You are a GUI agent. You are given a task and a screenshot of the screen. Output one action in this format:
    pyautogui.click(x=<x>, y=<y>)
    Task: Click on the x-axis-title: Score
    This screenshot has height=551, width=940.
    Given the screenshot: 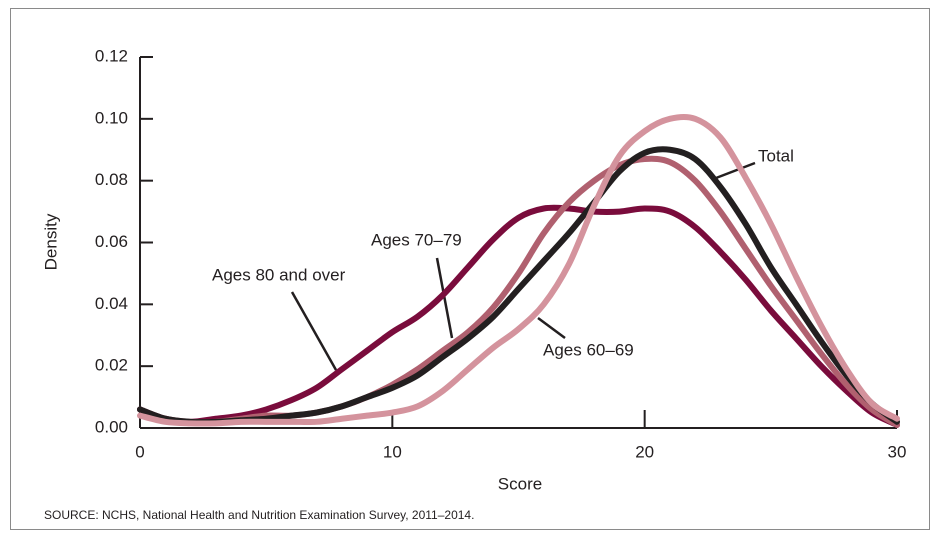 What is the action you would take?
    pyautogui.click(x=520, y=483)
    